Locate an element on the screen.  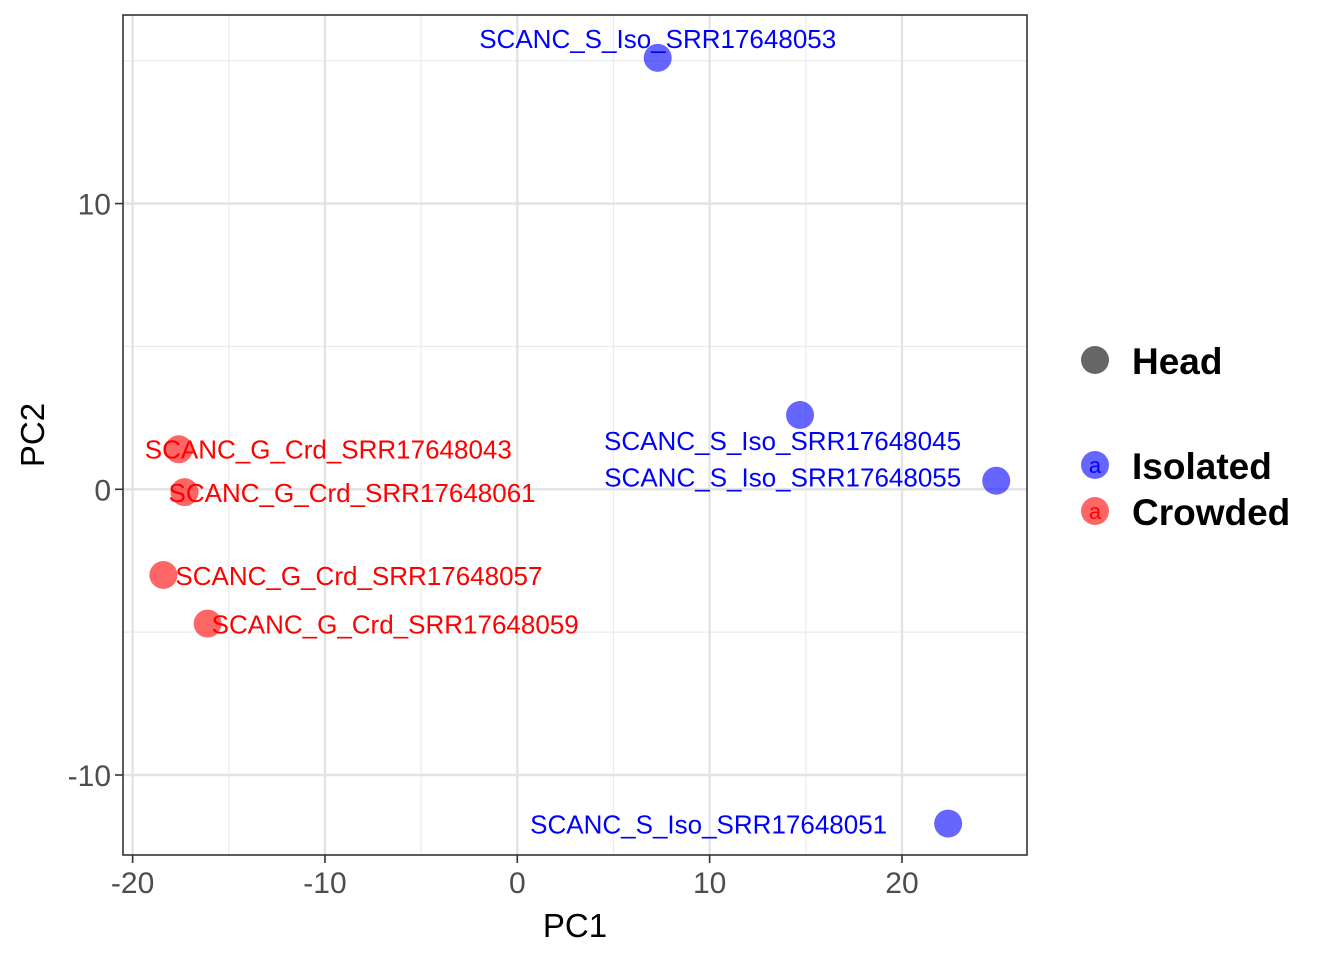
point-label: SCANC_G_Crd_SRR17648059 is located at coordinates (395, 625).